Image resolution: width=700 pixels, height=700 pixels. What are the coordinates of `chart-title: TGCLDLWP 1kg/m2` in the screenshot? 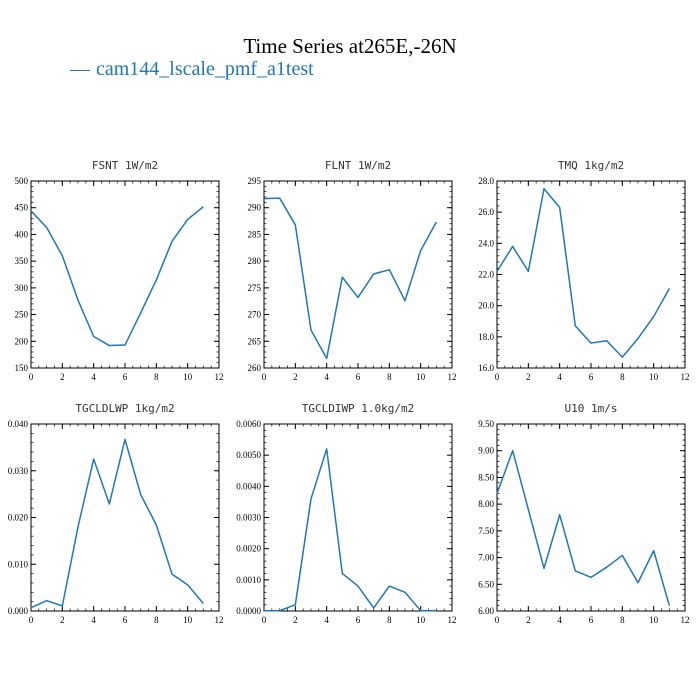 It's located at (124, 408).